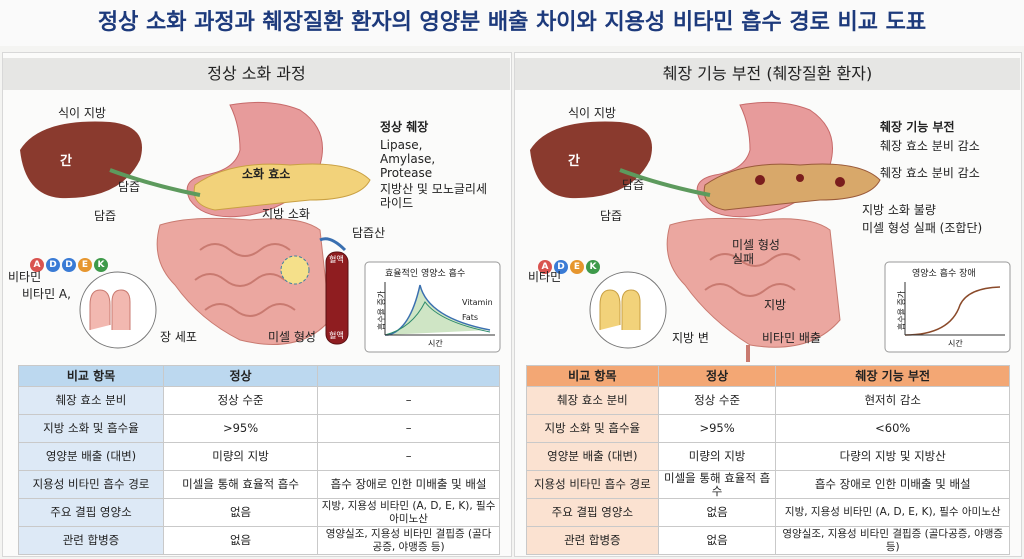 The width and height of the screenshot is (1024, 559). I want to click on table-row: 지방 소화 및 흡수율 >95% <60%, so click(768, 428).